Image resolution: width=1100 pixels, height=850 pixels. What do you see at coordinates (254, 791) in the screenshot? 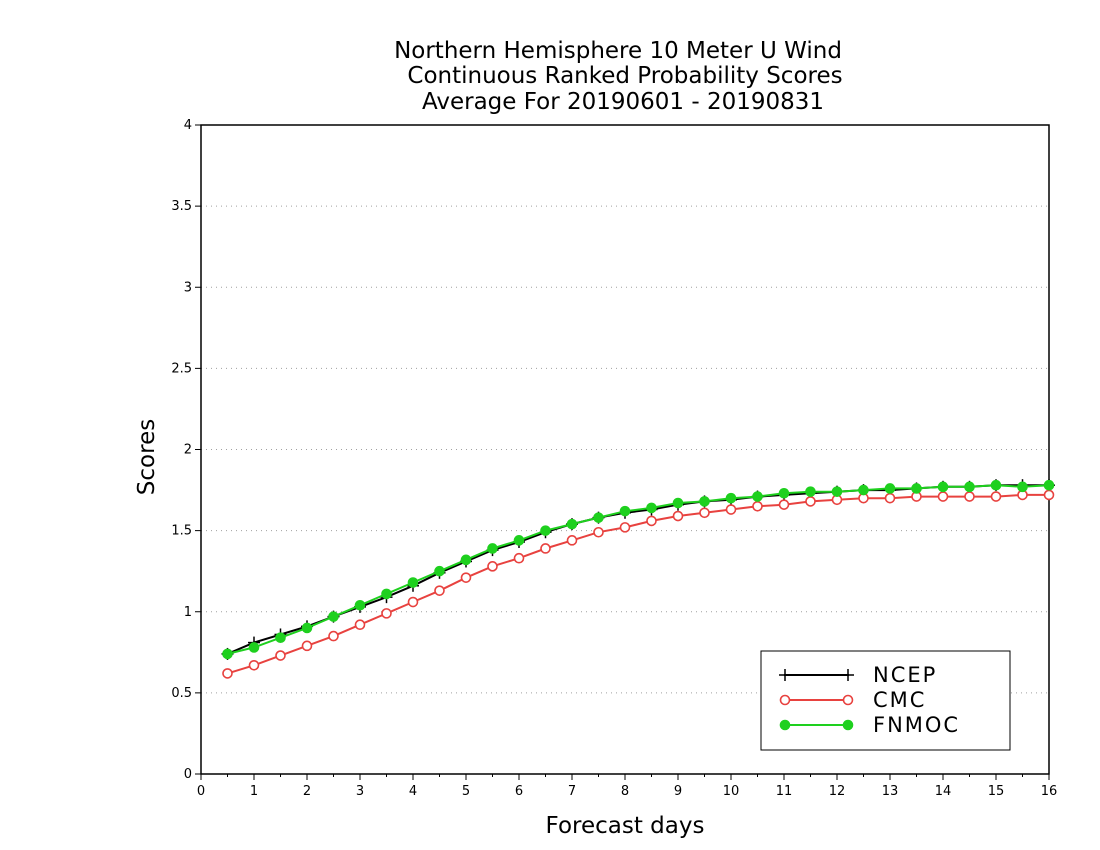
I see `x-tick-label: 1` at bounding box center [254, 791].